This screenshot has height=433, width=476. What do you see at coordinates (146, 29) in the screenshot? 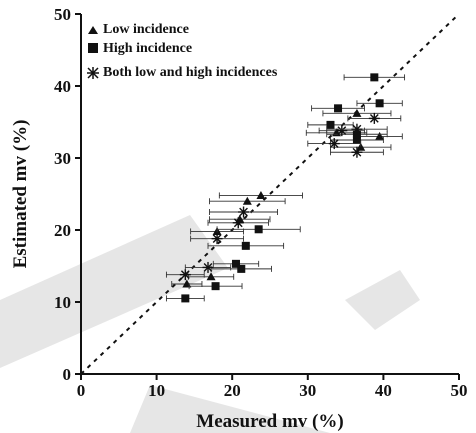
I see `legend-label-low-incidence: Low incidence` at bounding box center [146, 29].